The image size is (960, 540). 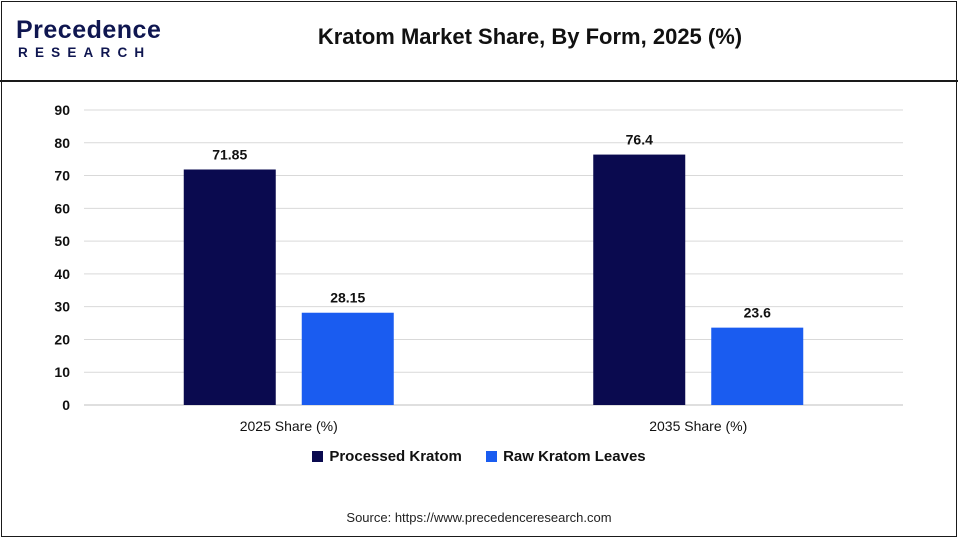 What do you see at coordinates (66, 405) in the screenshot?
I see `y-tick-label-0: 0` at bounding box center [66, 405].